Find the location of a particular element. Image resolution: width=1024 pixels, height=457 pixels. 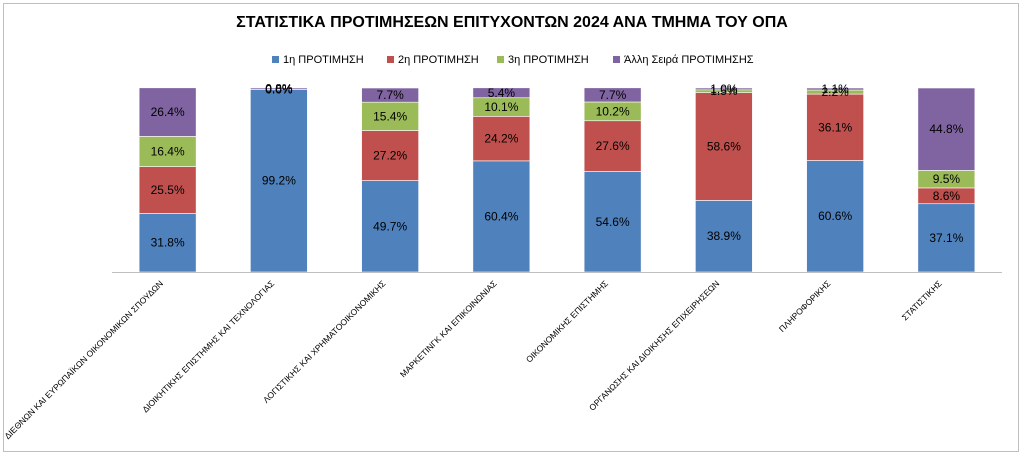

category-label: ΟΙΚΟΝΟΜΙΚΗΣ ΕΠΙΣΤΗΜΗΣ is located at coordinates (567, 321).